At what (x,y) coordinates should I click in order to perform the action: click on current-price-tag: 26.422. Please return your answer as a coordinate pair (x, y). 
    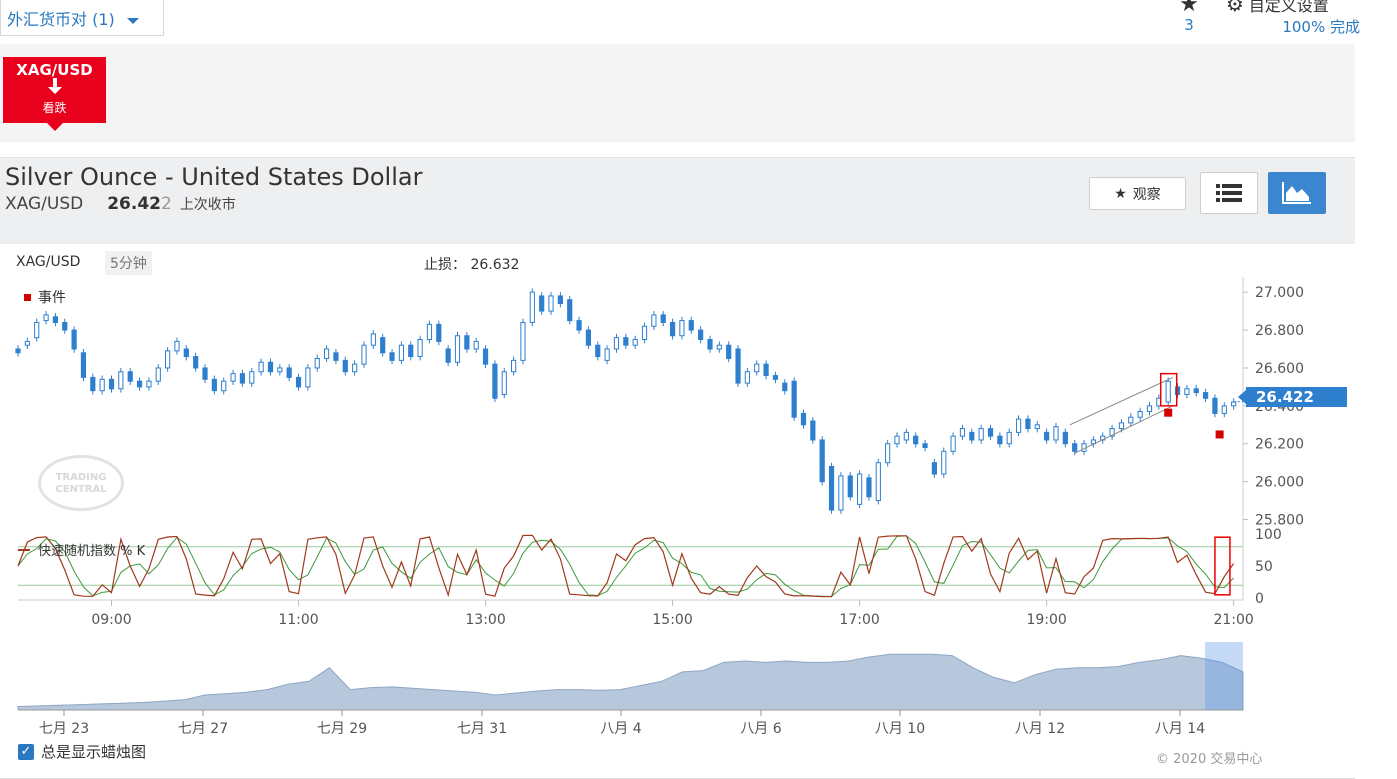
    Looking at the image, I should click on (1292, 397).